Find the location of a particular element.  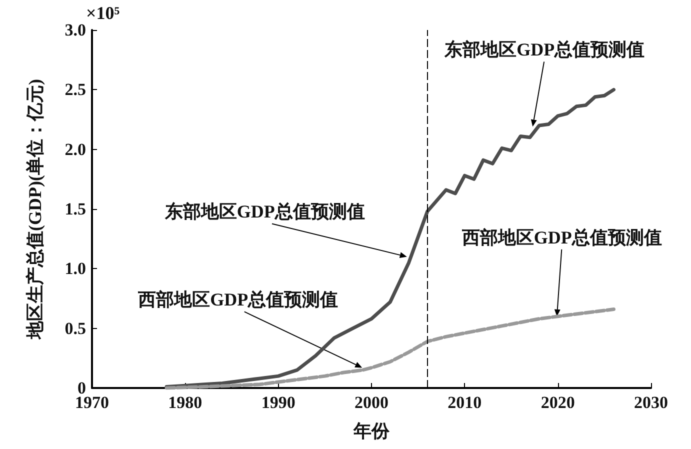

x-tick-label: 2000 is located at coordinates (371, 402).